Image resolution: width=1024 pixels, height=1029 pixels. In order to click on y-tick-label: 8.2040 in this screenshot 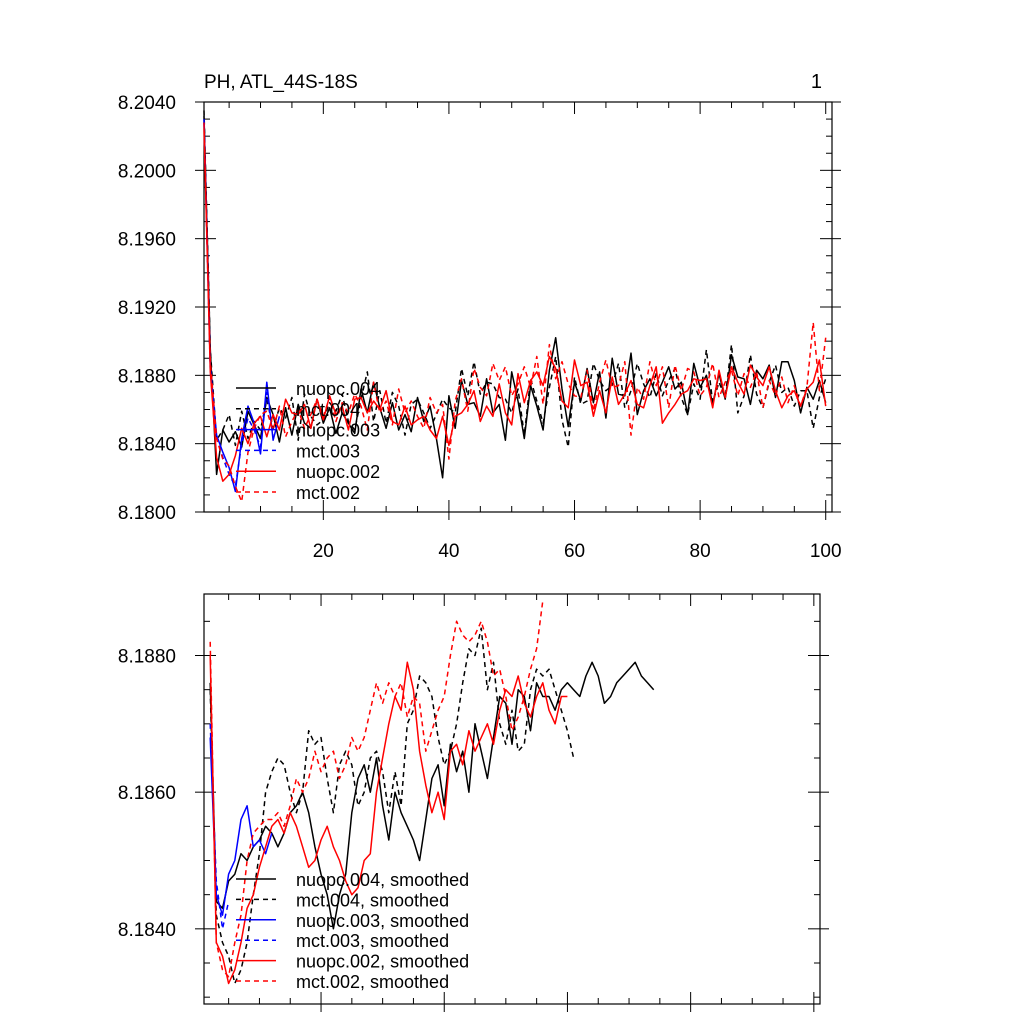, I will do `click(147, 103)`.